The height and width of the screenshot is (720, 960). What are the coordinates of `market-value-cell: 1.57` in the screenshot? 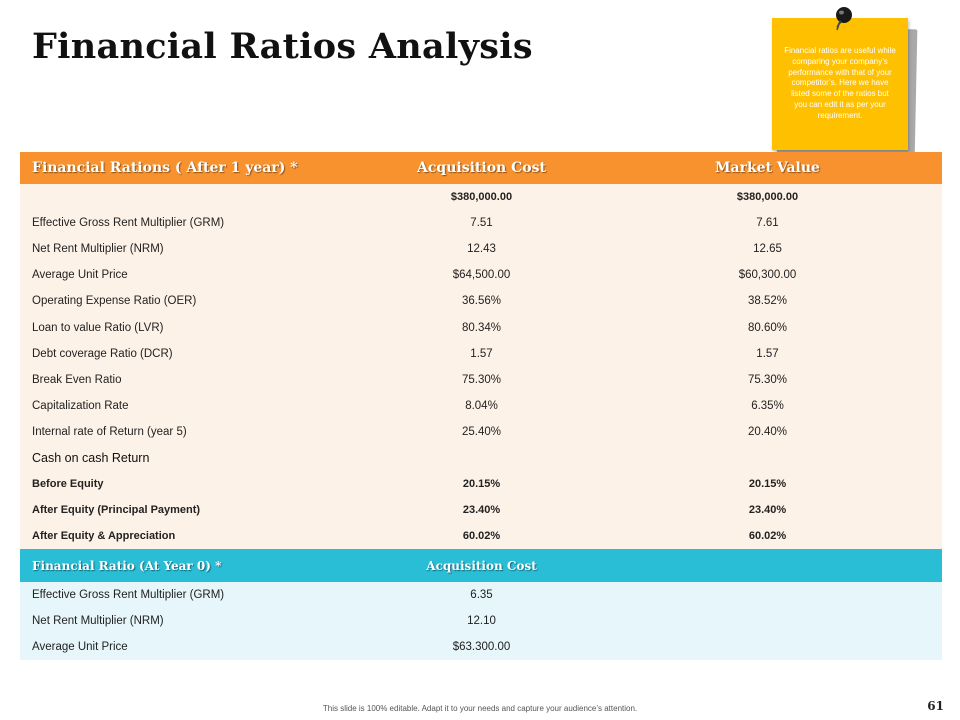 It's located at (767, 353).